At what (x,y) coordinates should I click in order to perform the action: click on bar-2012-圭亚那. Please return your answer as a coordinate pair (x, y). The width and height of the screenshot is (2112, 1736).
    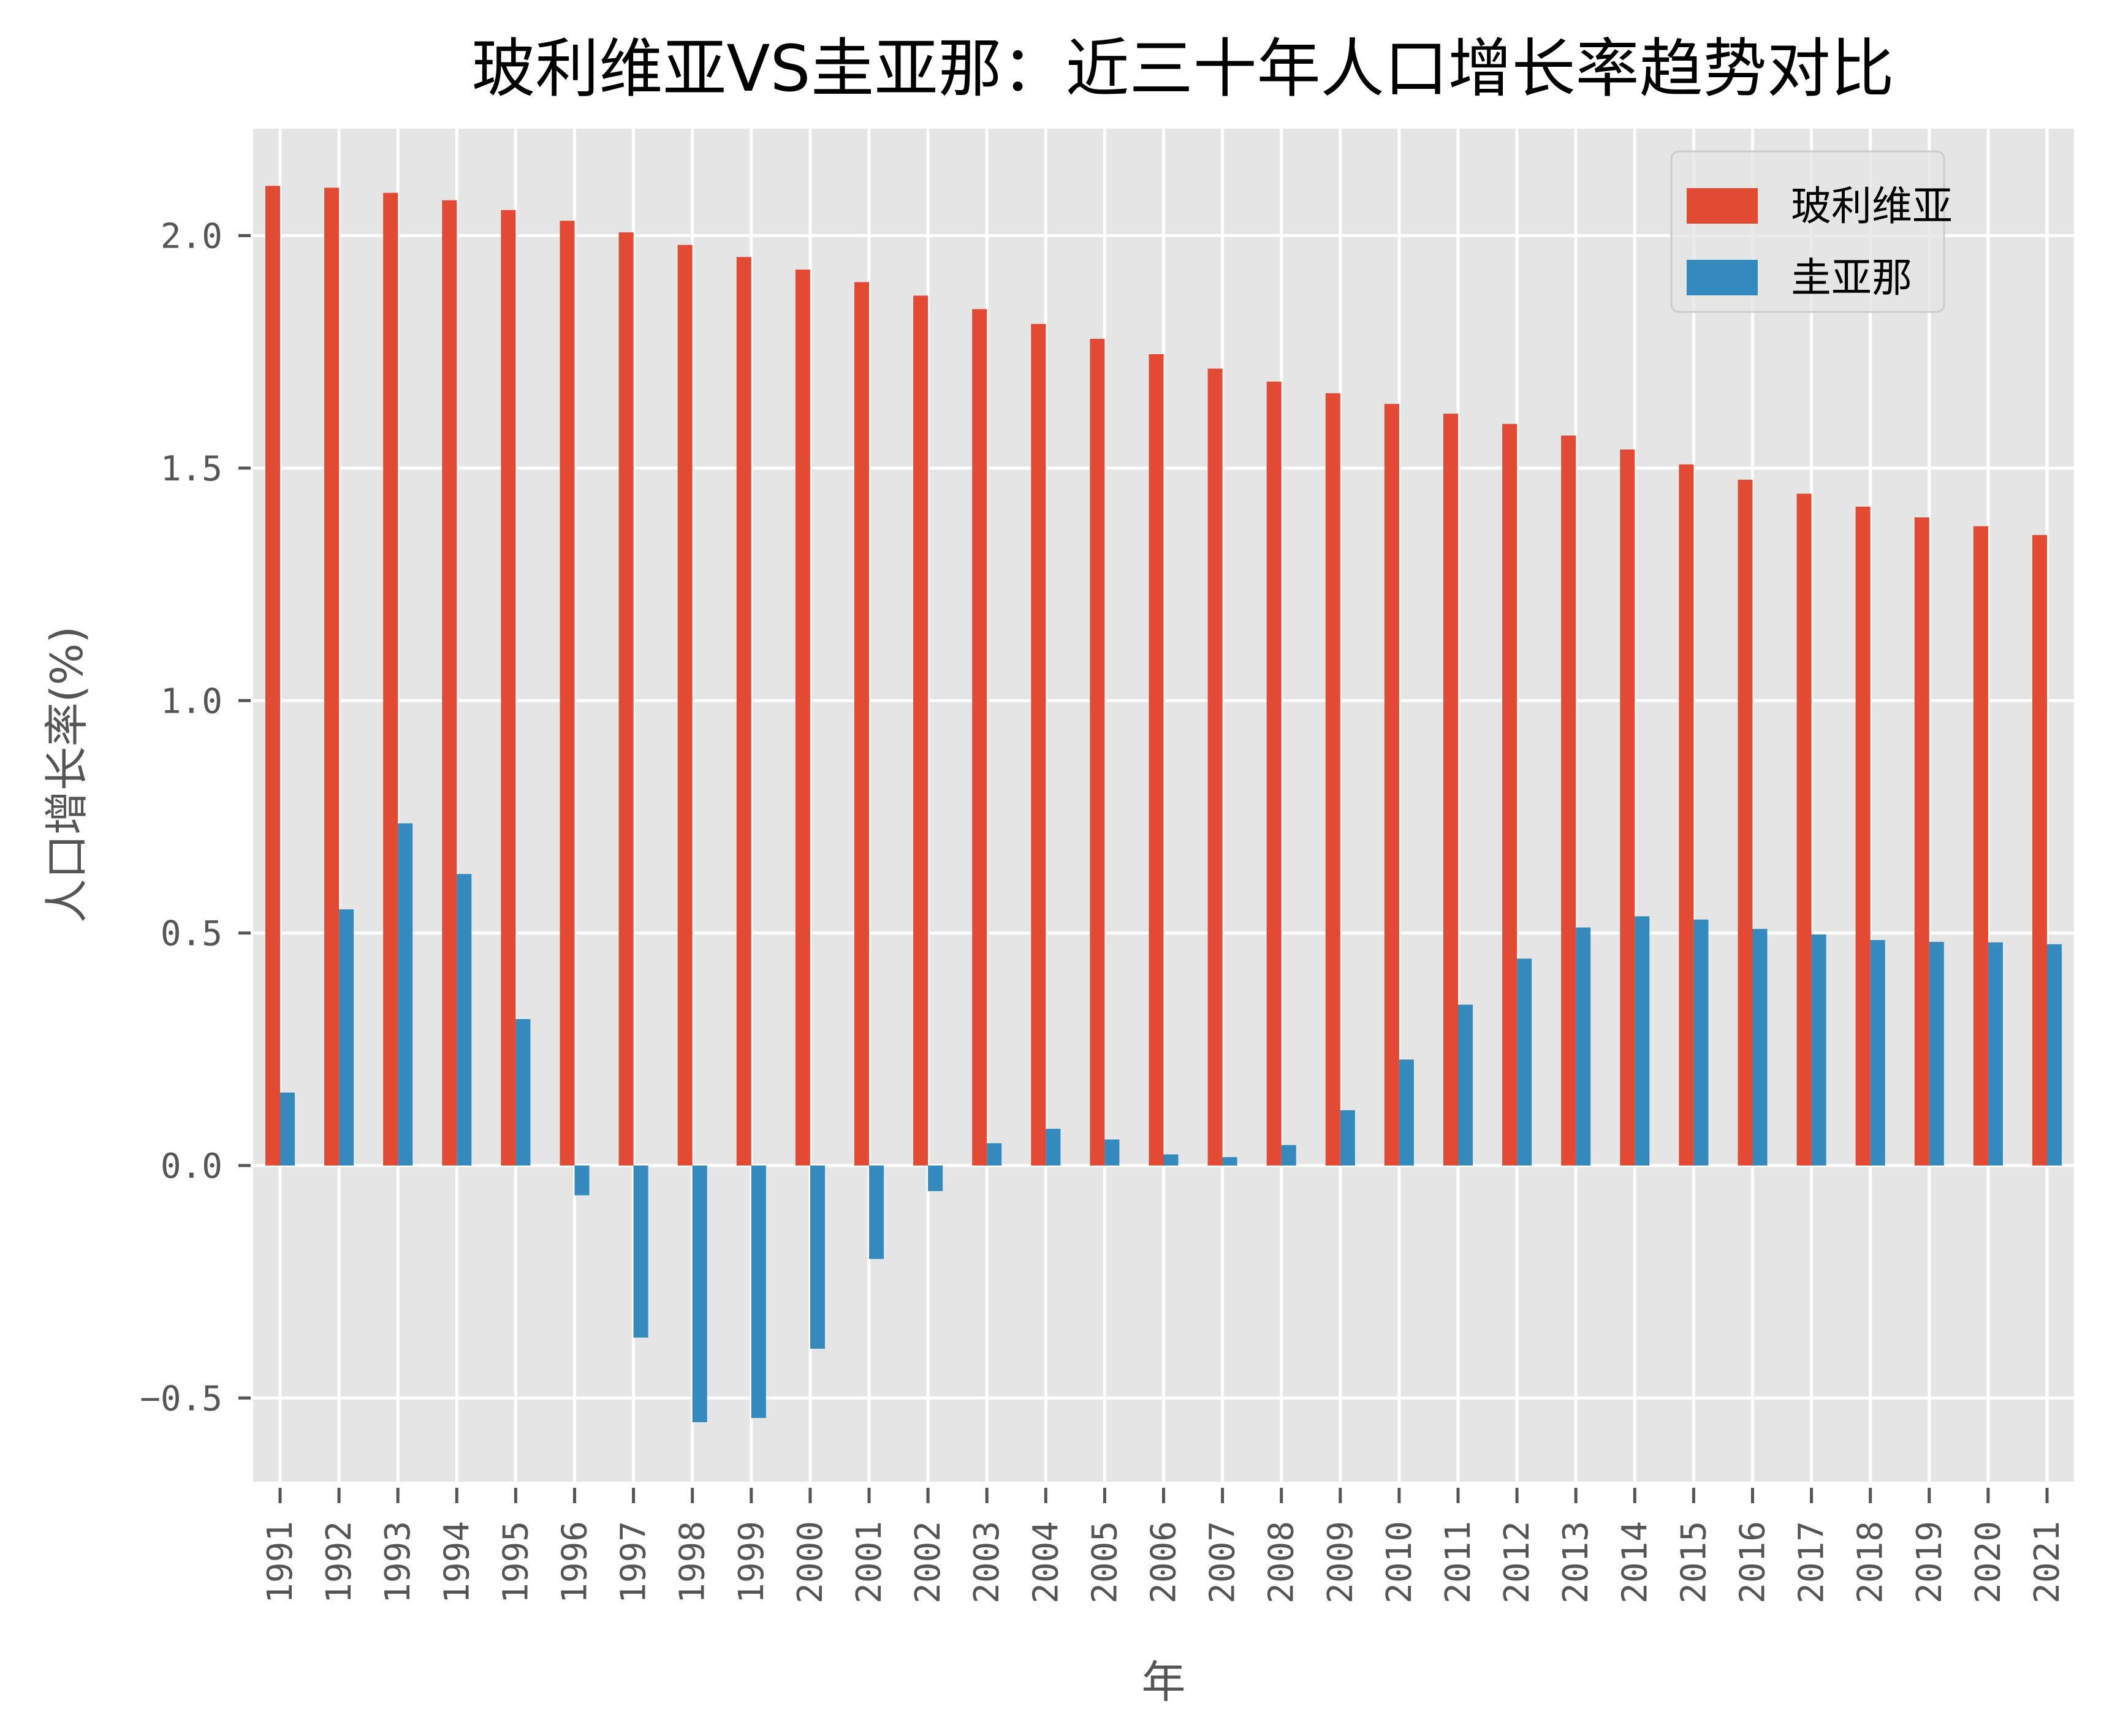
    Looking at the image, I should click on (1524, 1062).